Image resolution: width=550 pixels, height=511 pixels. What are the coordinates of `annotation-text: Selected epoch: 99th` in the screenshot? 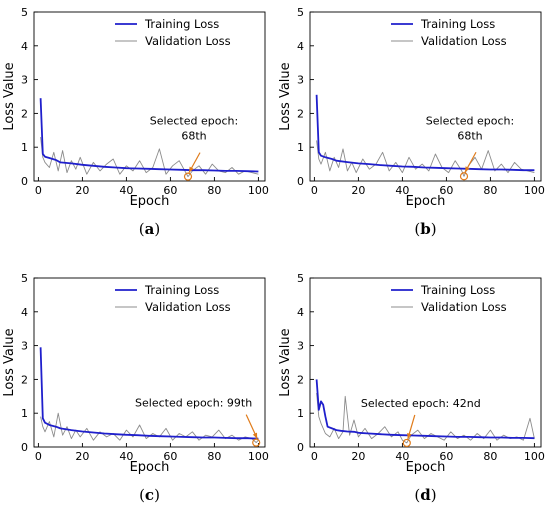 It's located at (193, 403).